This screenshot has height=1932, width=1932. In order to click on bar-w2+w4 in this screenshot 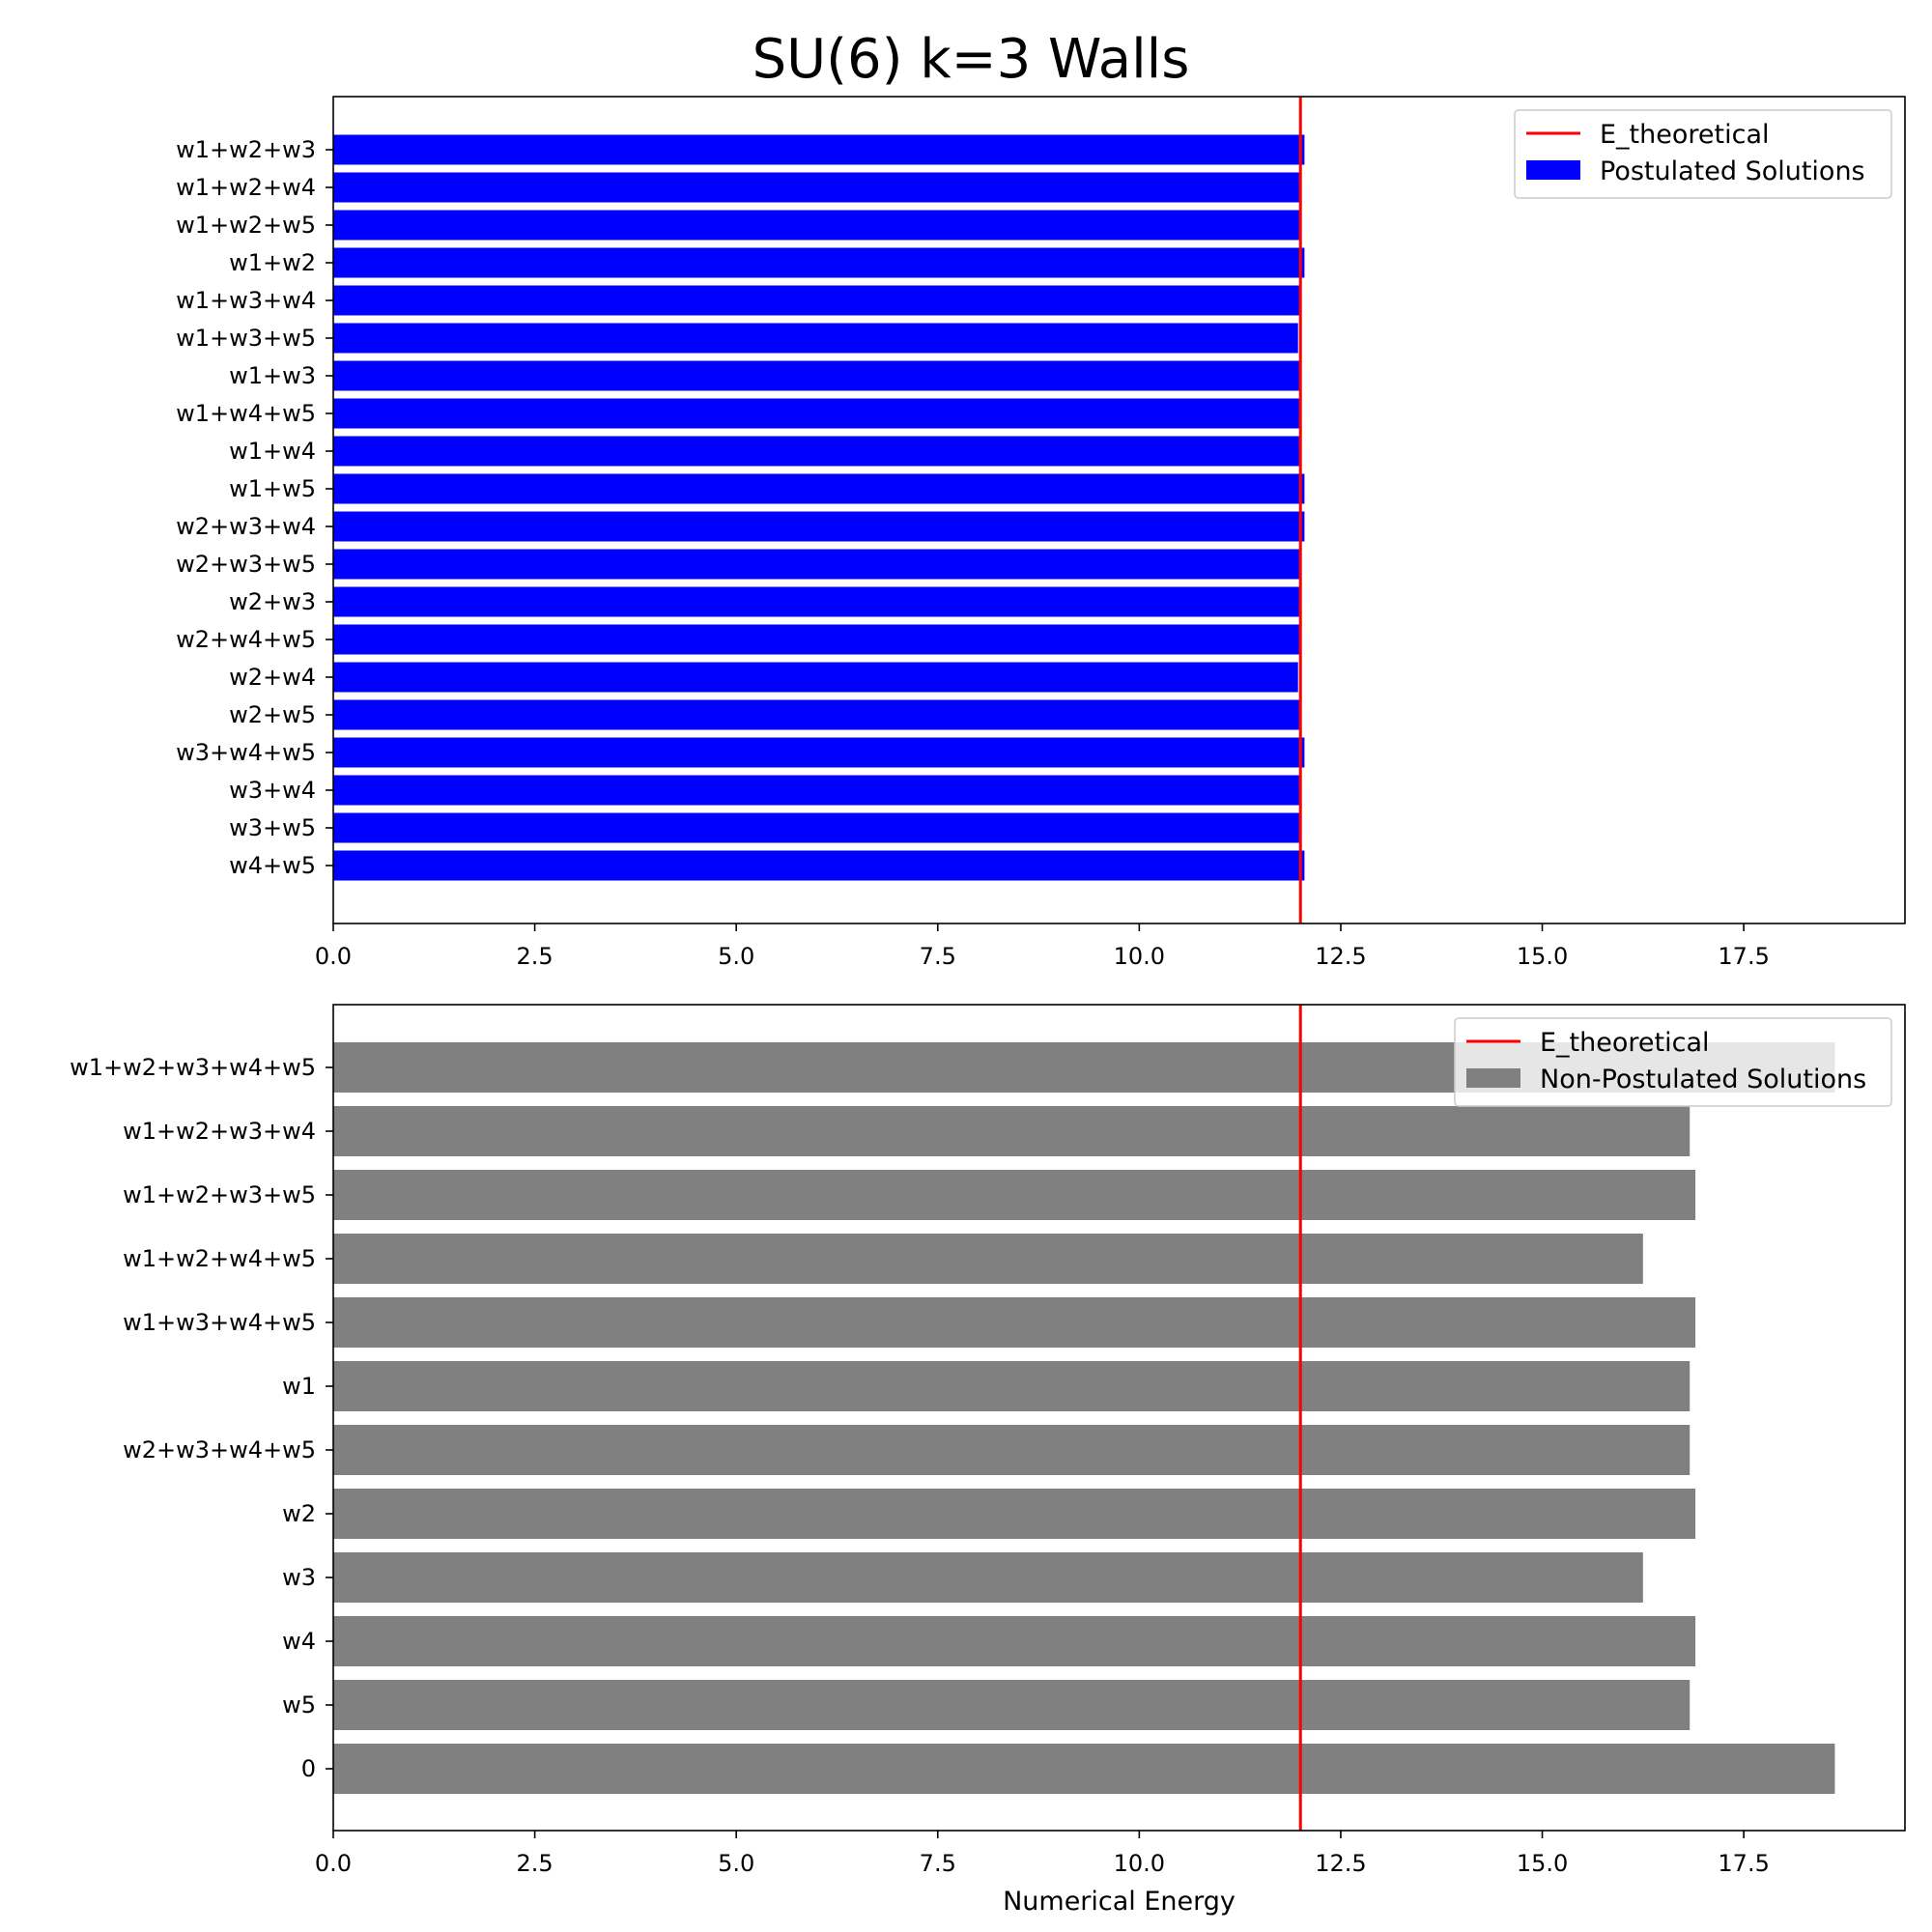, I will do `click(815, 677)`.